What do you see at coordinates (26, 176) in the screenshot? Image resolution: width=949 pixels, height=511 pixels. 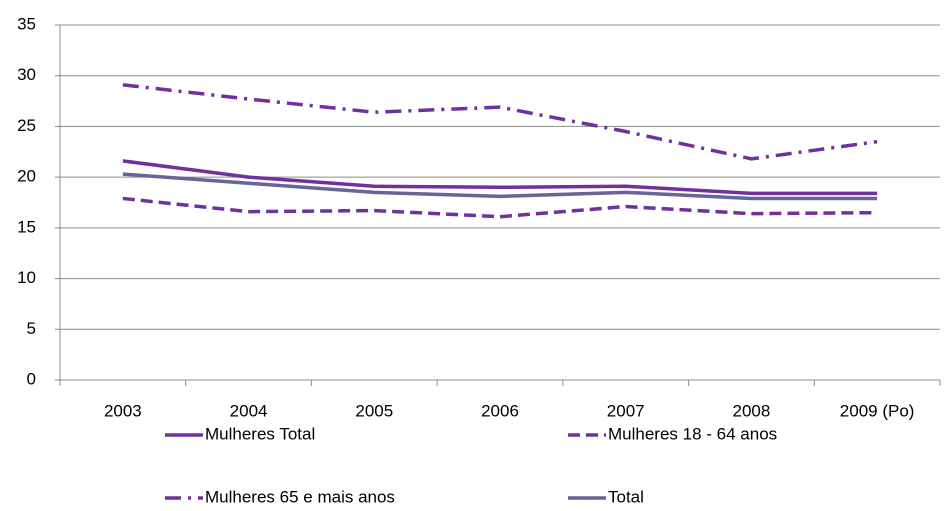 I see `y-tick-label: 20` at bounding box center [26, 176].